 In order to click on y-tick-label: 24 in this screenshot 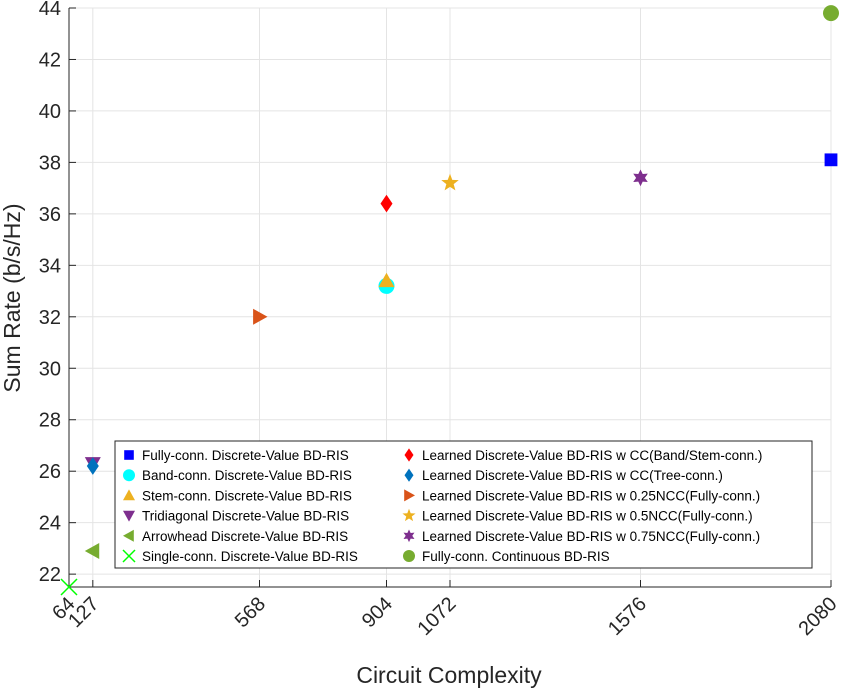, I will do `click(50, 524)`.